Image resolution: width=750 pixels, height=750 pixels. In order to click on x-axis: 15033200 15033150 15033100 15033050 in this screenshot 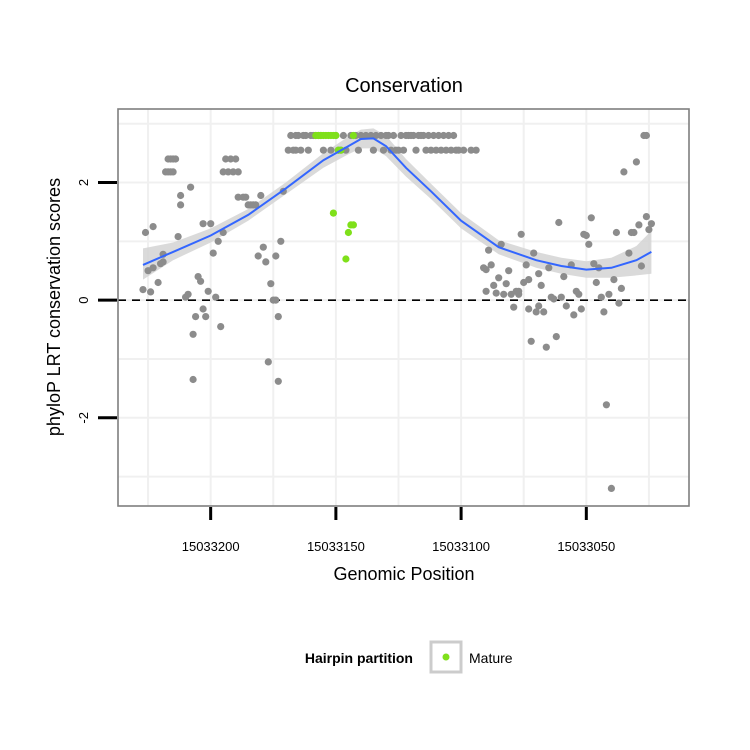, I will do `click(398, 530)`.